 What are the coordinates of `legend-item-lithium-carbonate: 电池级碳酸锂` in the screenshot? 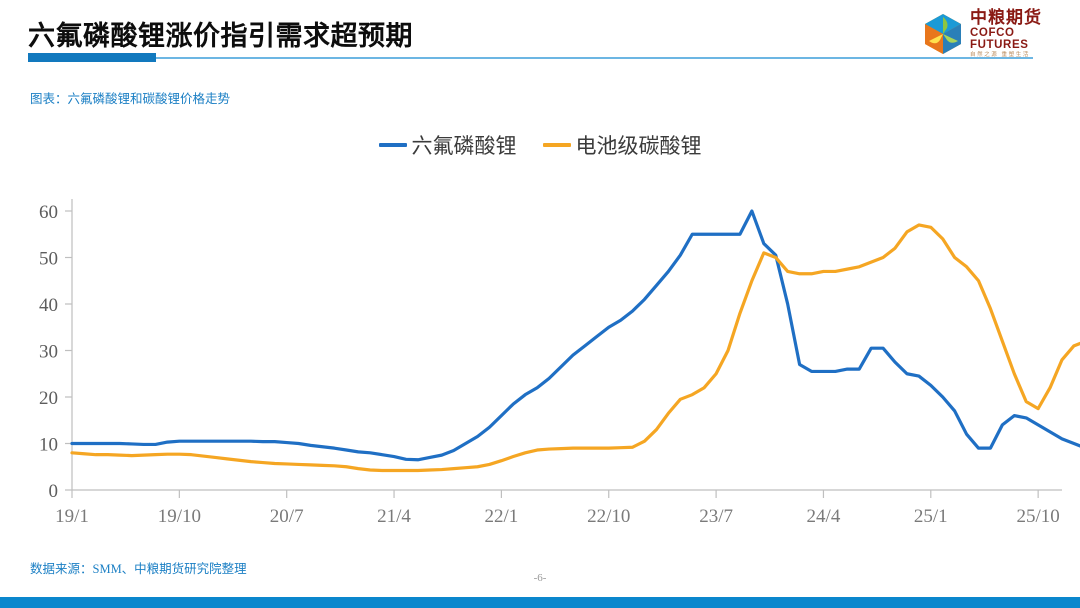 It's located at (622, 145).